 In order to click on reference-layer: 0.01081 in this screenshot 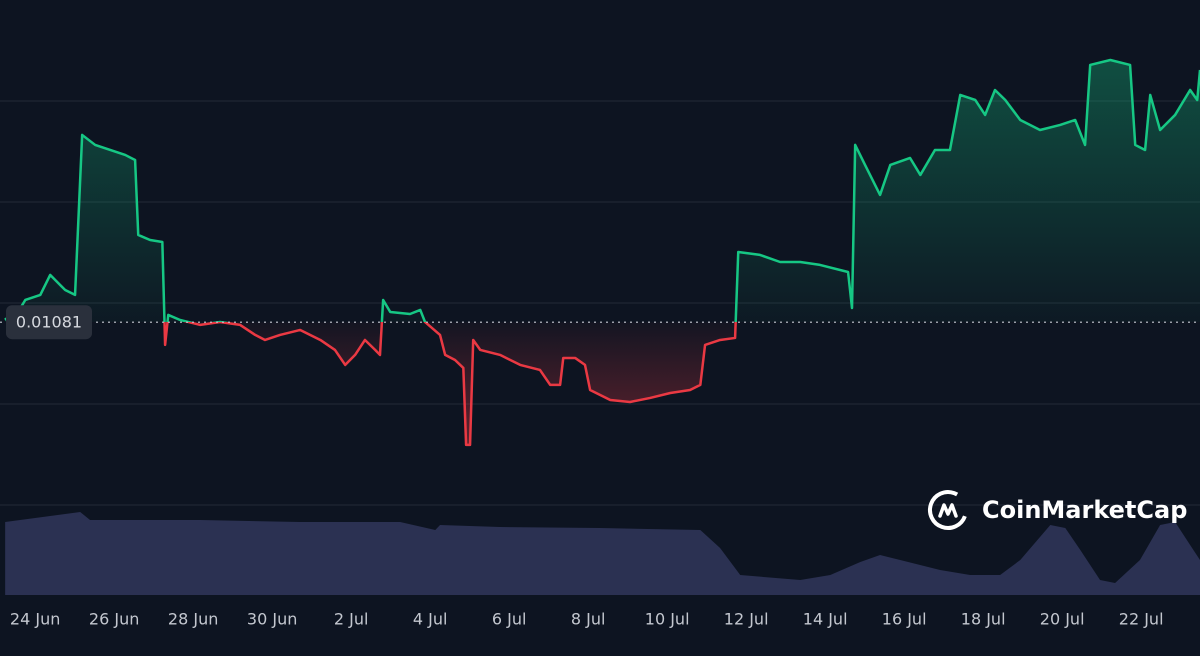, I will do `click(600, 322)`.